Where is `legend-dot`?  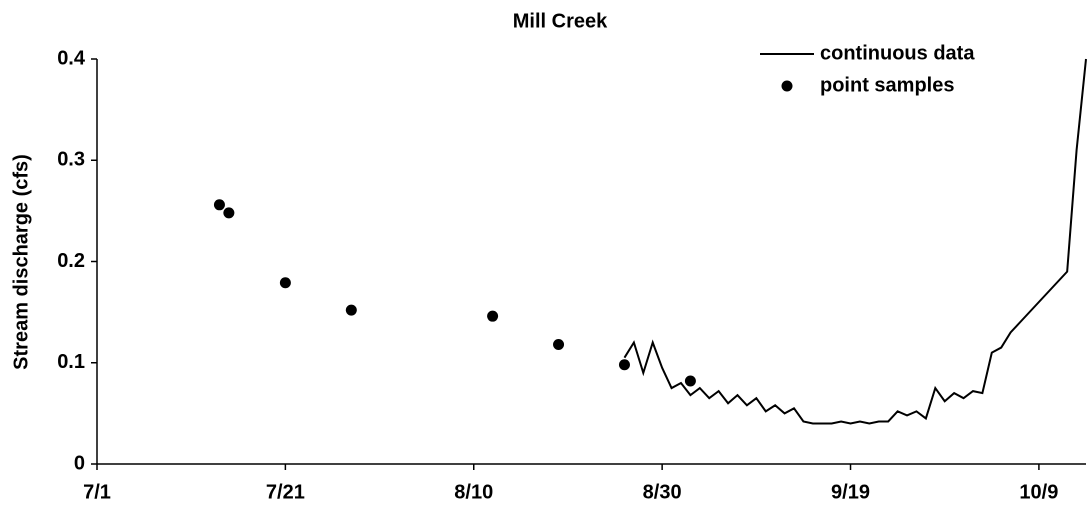
legend-dot is located at coordinates (787, 86).